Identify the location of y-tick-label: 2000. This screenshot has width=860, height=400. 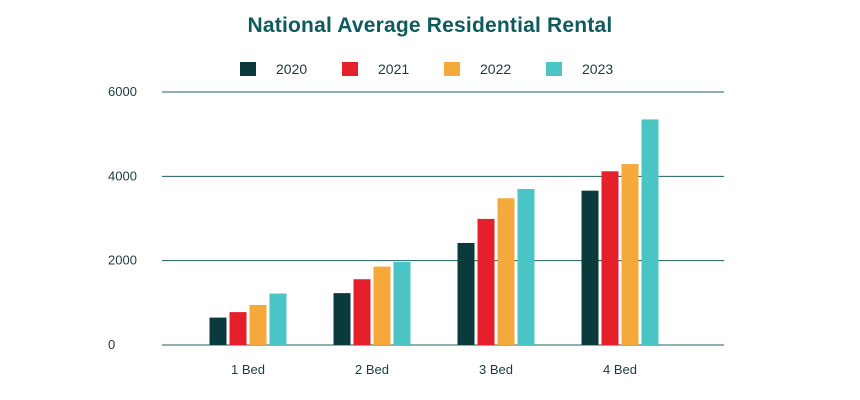
(122, 260).